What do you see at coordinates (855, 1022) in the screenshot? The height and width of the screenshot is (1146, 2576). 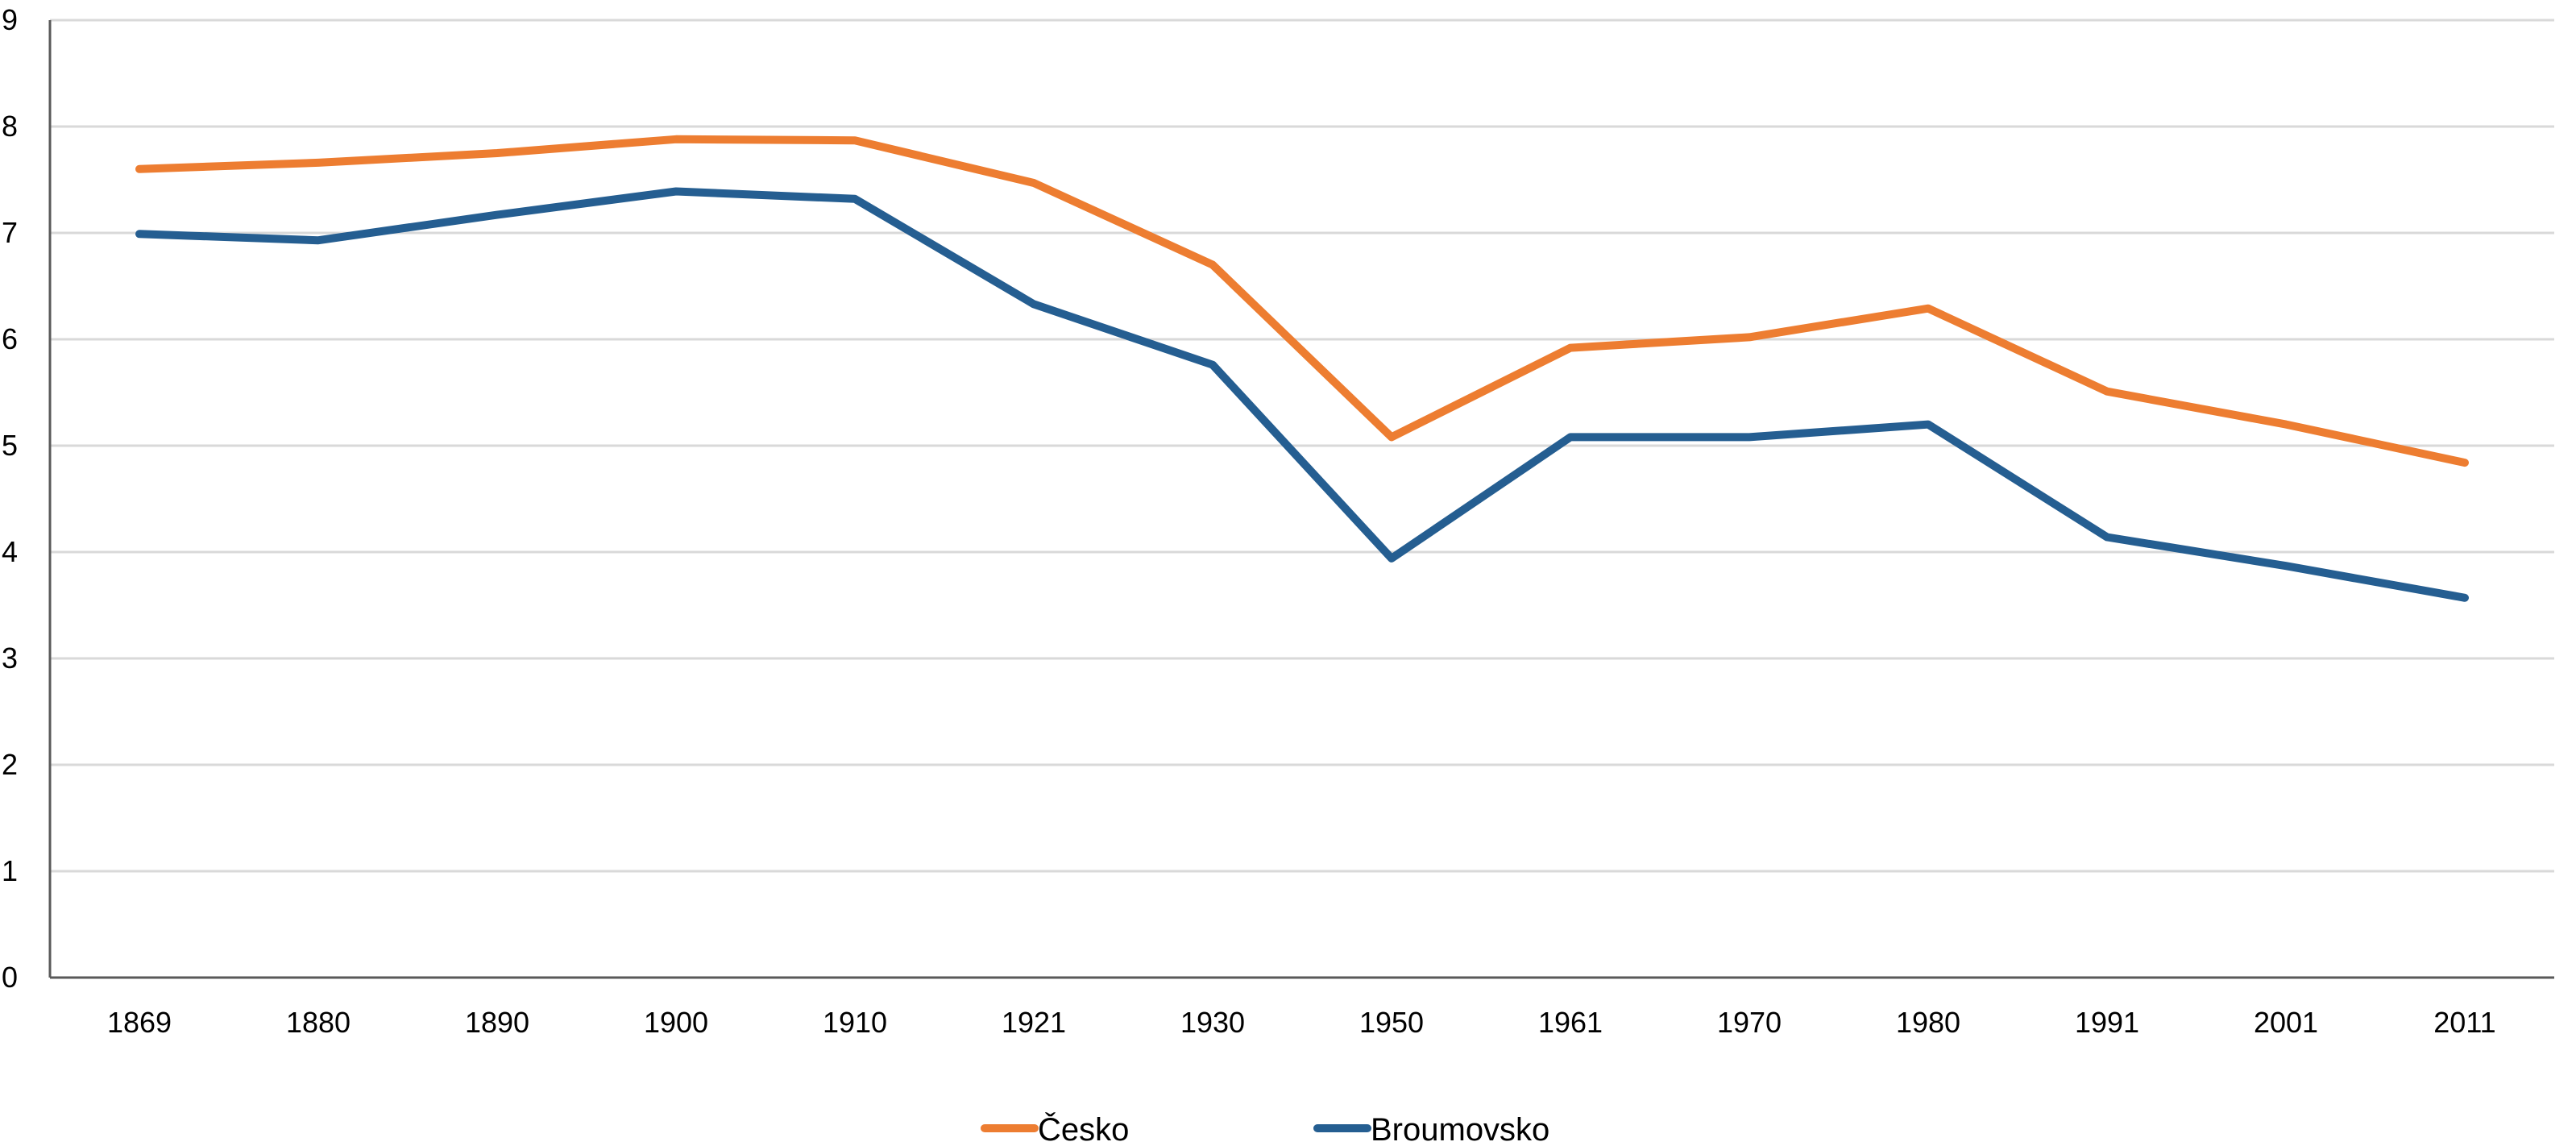 I see `x-tick-label: 1910` at bounding box center [855, 1022].